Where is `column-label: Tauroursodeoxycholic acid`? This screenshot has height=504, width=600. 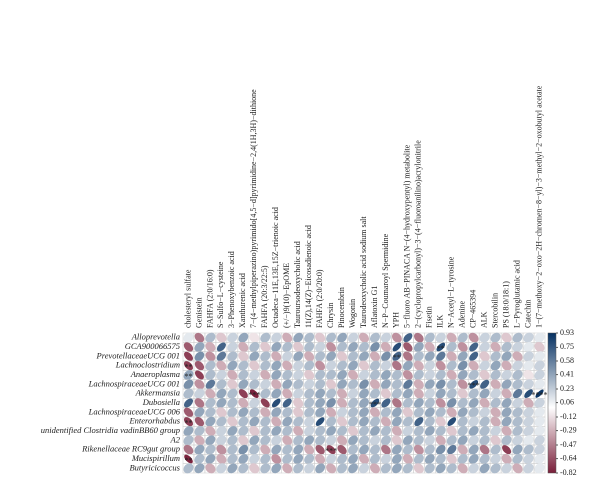
column-label: Tauroursodeoxycholic acid is located at coordinates (297, 284).